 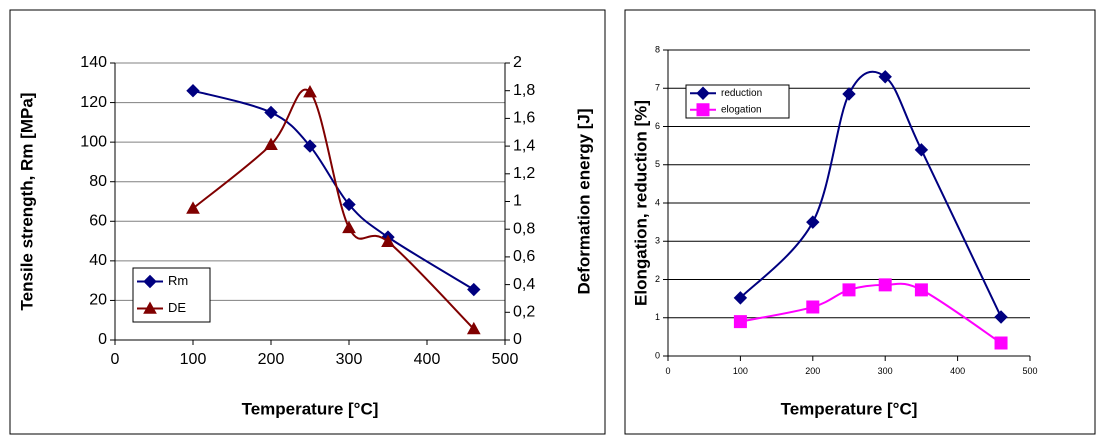 What do you see at coordinates (517, 62) in the screenshot?
I see `y2-tick-label: 2` at bounding box center [517, 62].